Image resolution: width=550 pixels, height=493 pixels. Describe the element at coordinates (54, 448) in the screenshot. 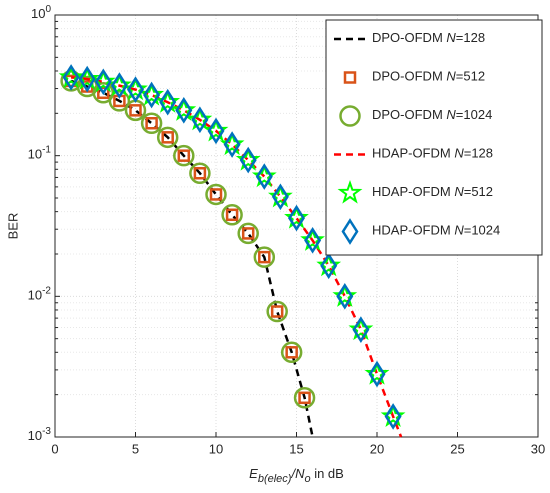

I see `x-tick-label: 0` at that location.